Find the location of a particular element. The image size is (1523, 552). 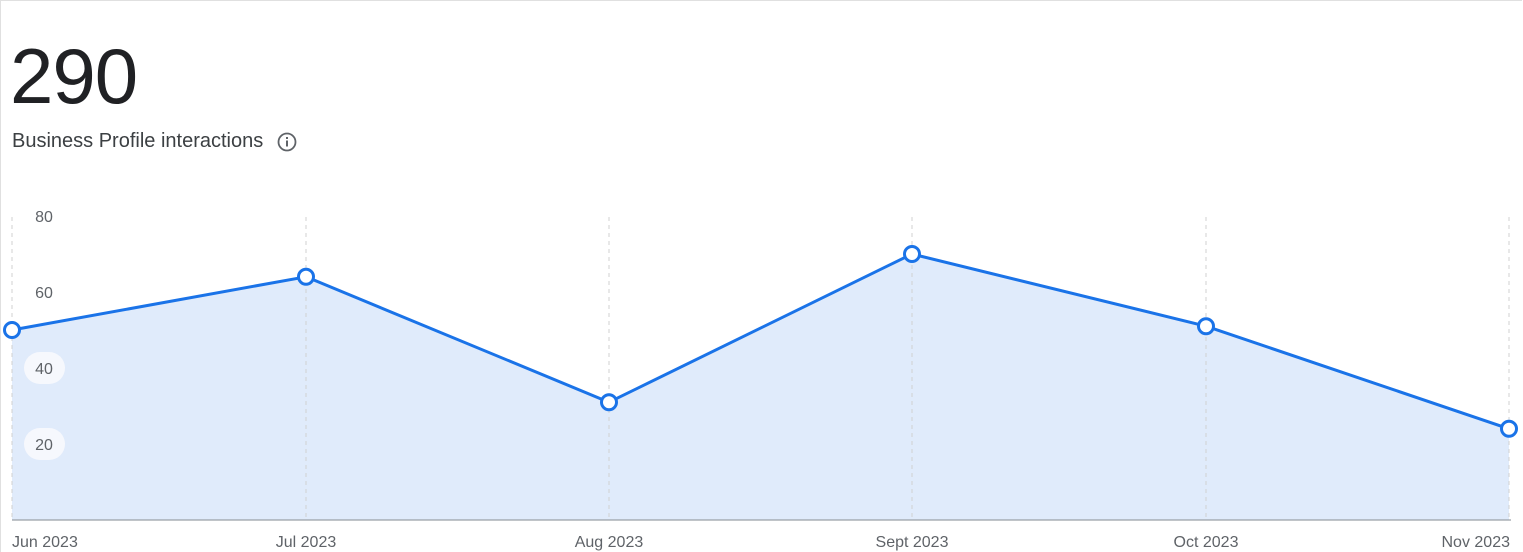

y-tick-label: 60 is located at coordinates (44, 293).